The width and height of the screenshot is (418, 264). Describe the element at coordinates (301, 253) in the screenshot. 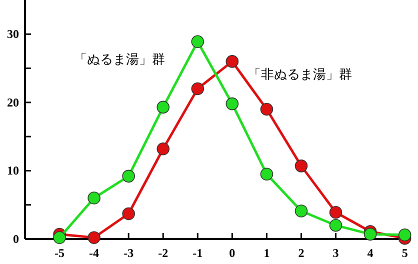

I see `x-tick-label: 2` at that location.